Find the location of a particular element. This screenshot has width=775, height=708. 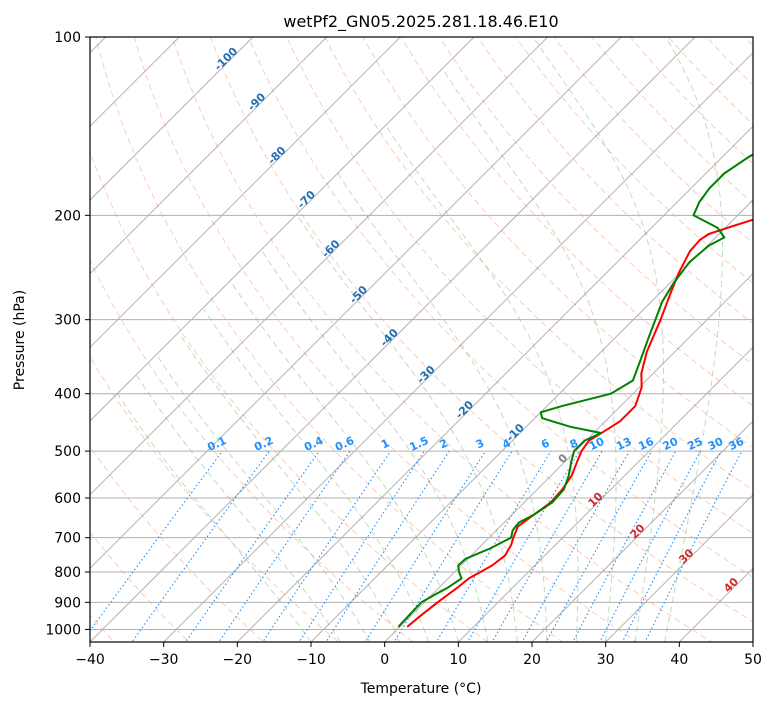

y-tick-label: 800 is located at coordinates (67, 573).